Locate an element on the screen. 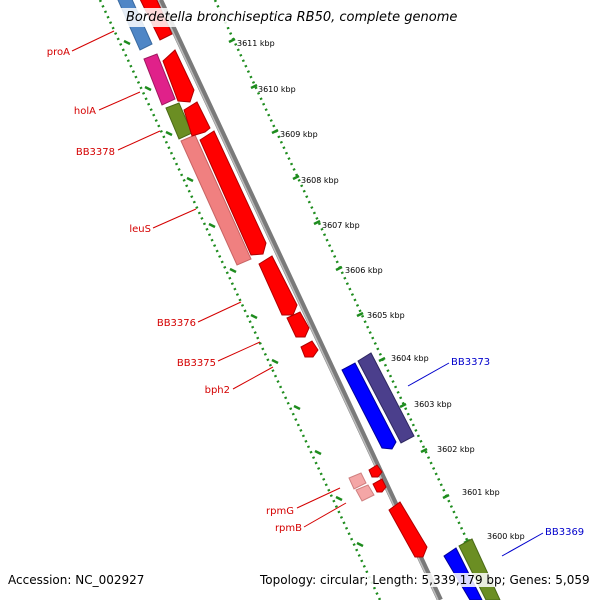 The width and height of the screenshot is (600, 600). scale-tick-label: 3603 kbp is located at coordinates (433, 404).